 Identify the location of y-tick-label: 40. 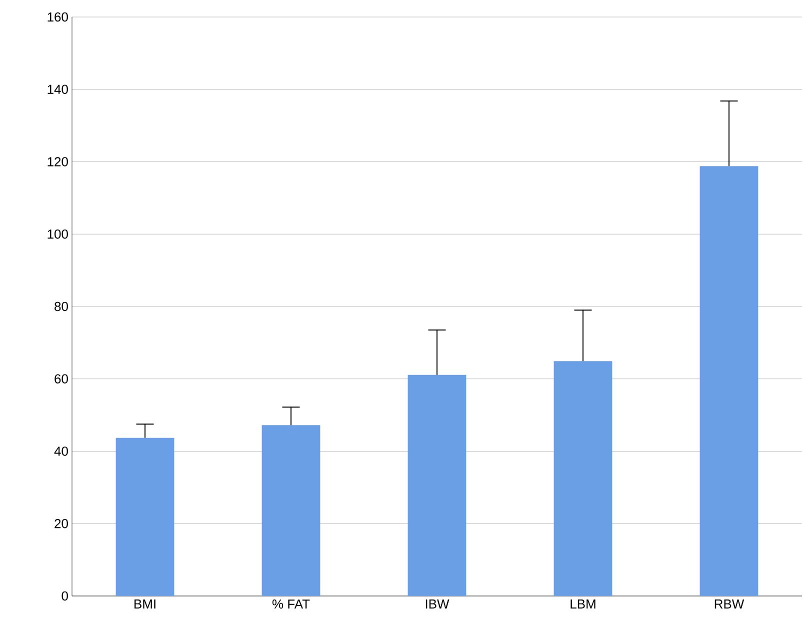
(61, 451).